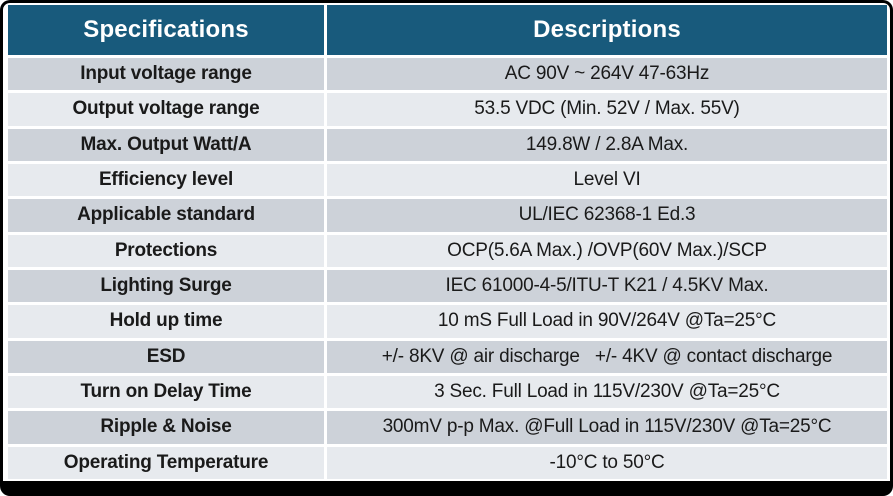 The width and height of the screenshot is (893, 496). I want to click on spec-max-output-watt: Max. Output Watt/A, so click(166, 144).